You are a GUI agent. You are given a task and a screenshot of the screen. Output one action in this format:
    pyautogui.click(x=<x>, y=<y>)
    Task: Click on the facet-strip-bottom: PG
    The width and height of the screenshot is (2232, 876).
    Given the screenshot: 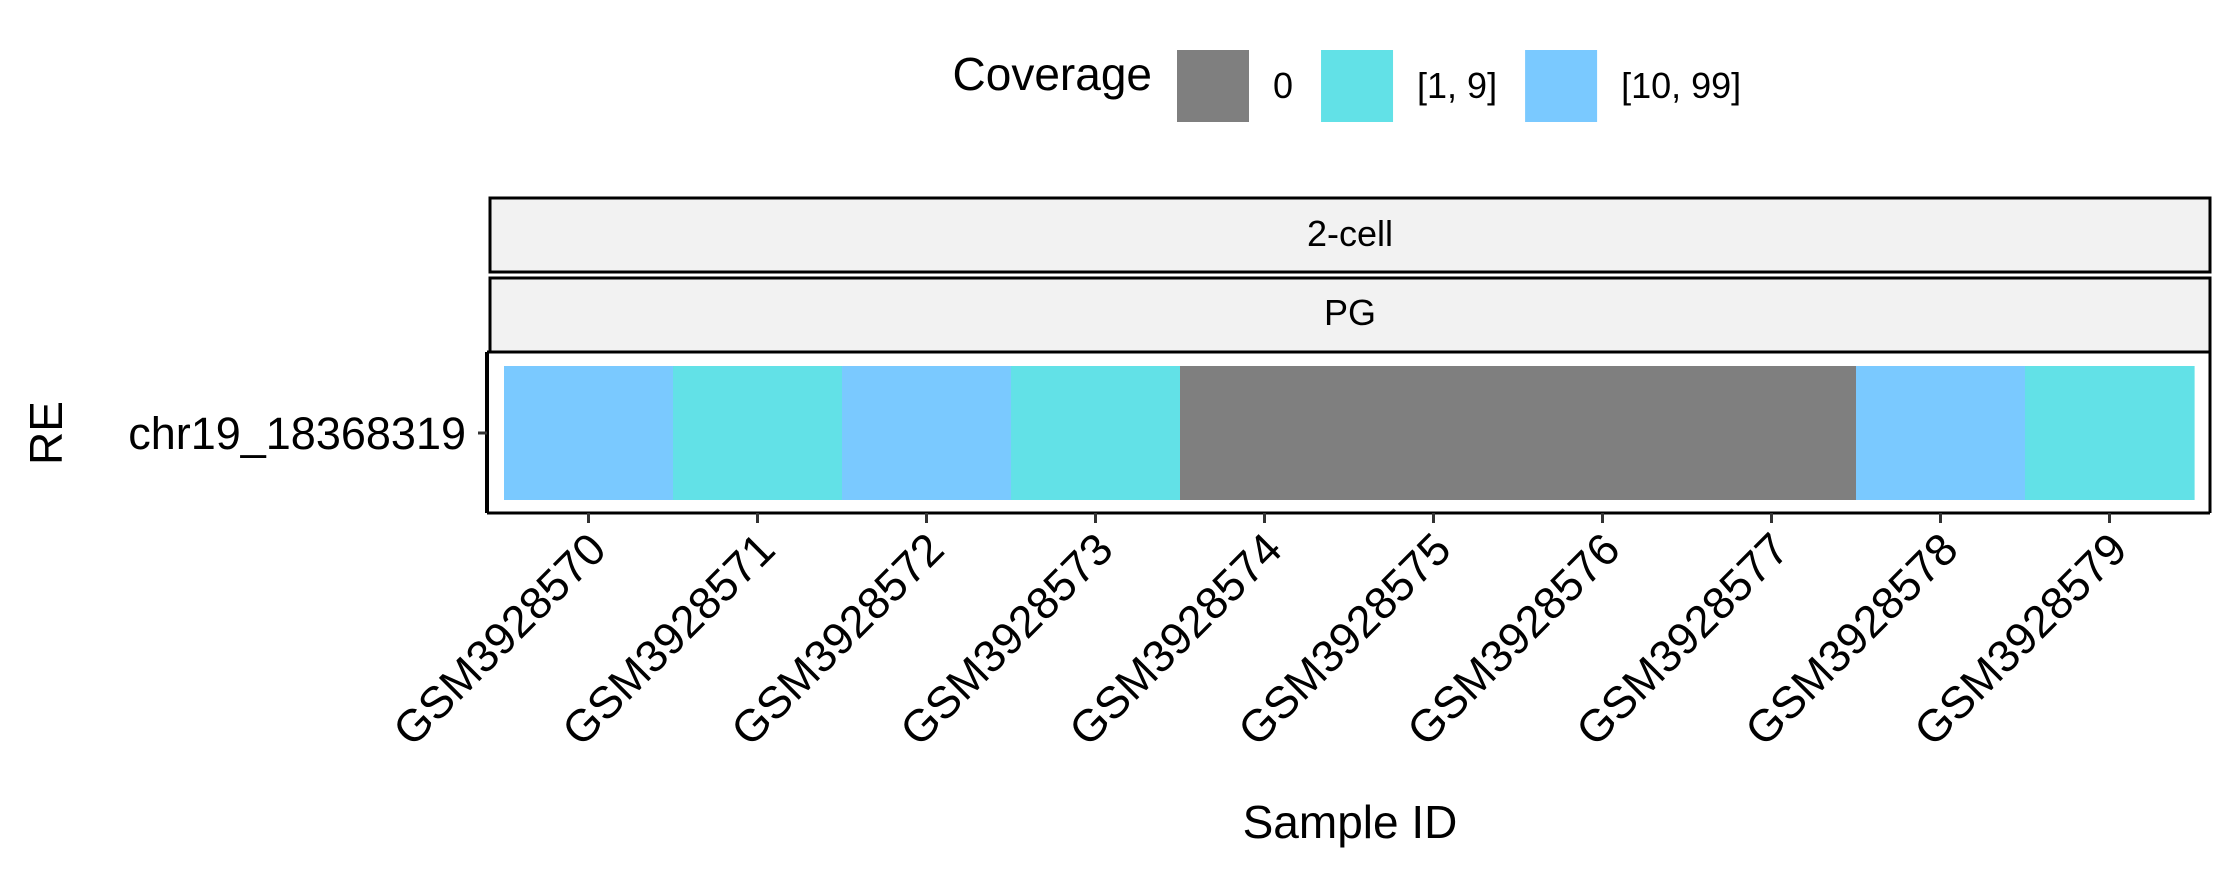 What is the action you would take?
    pyautogui.click(x=1350, y=315)
    